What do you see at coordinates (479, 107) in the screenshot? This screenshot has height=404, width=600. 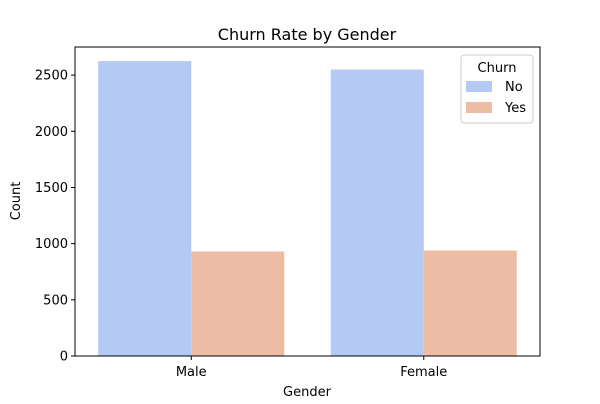 I see `legend-swatch-yes` at bounding box center [479, 107].